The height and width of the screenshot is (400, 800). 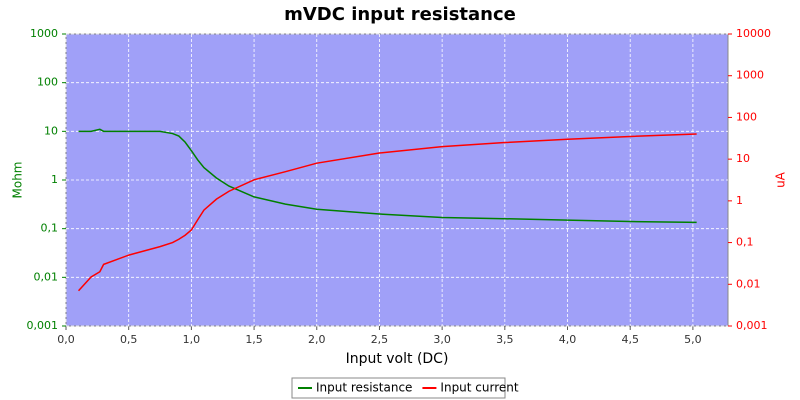 I want to click on y2-tick-label: 1, so click(x=739, y=200).